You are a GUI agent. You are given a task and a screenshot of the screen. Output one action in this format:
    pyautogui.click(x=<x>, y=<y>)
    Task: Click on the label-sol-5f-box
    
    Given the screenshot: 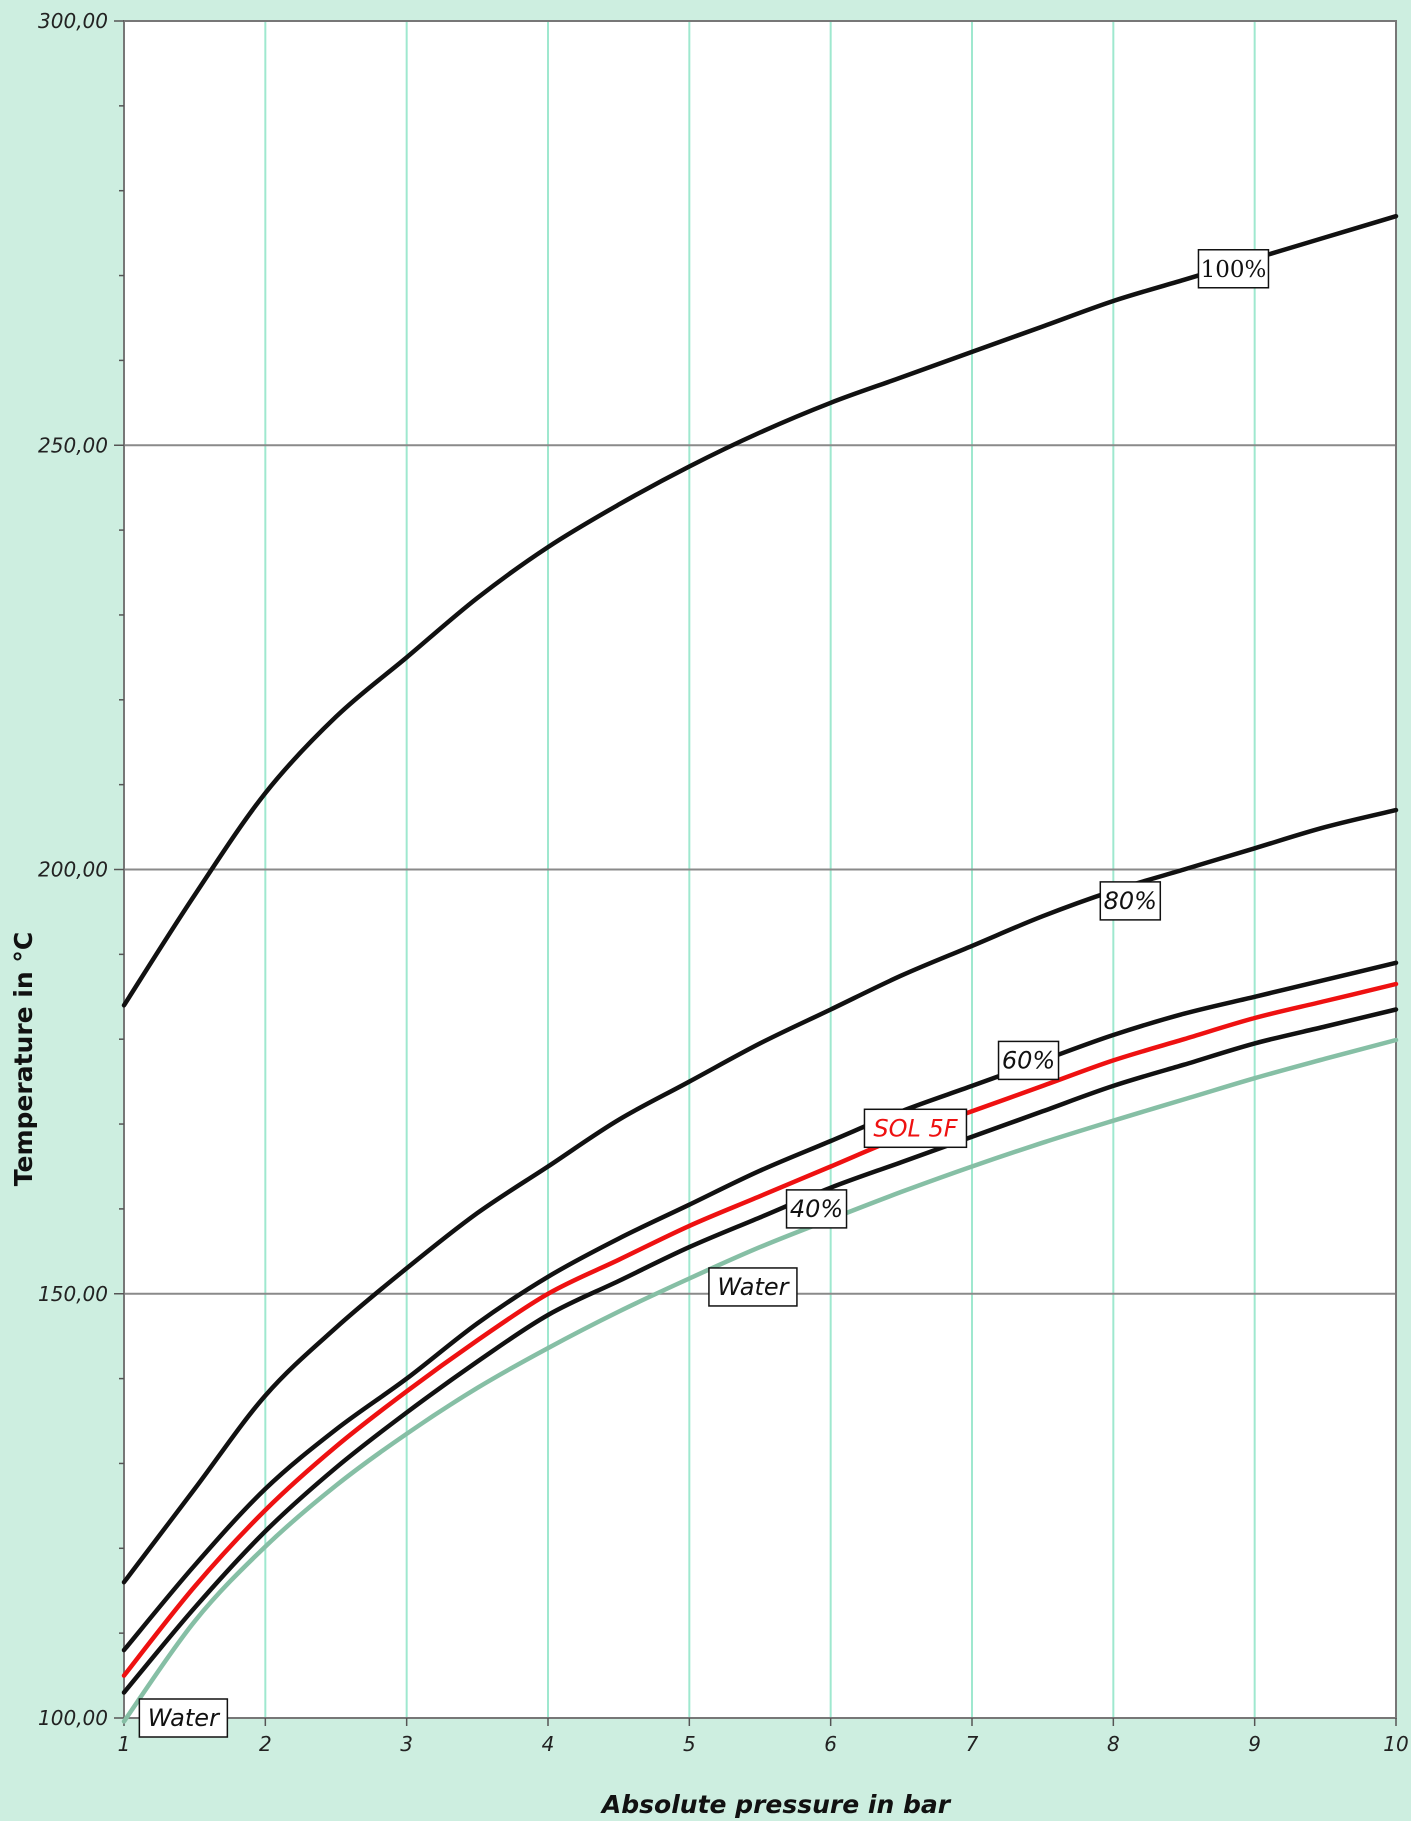 What is the action you would take?
    pyautogui.click(x=915, y=1128)
    